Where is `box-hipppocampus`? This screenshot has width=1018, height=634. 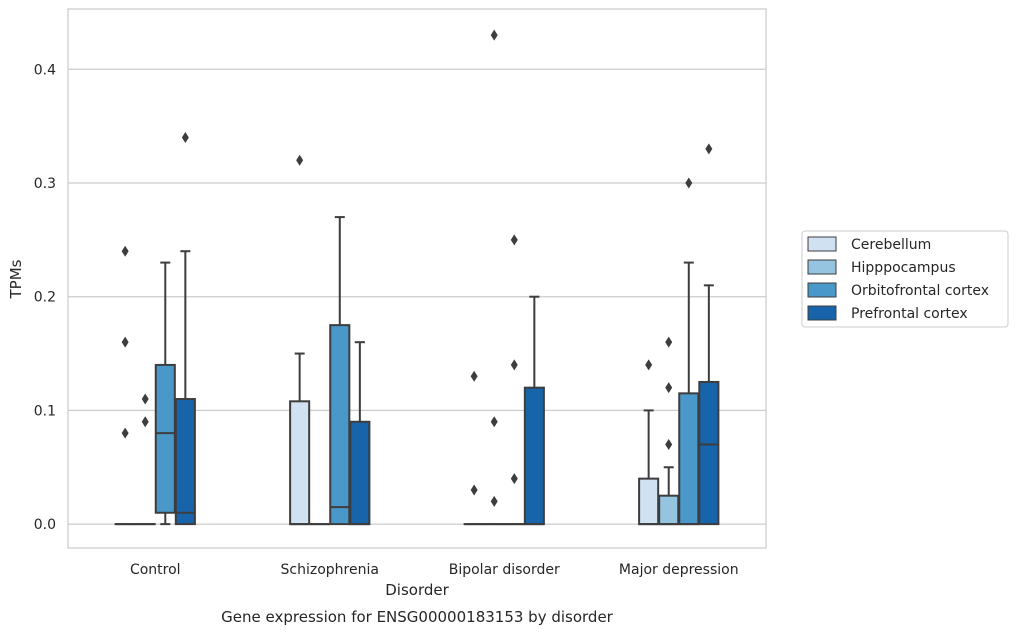 box-hipppocampus is located at coordinates (669, 510).